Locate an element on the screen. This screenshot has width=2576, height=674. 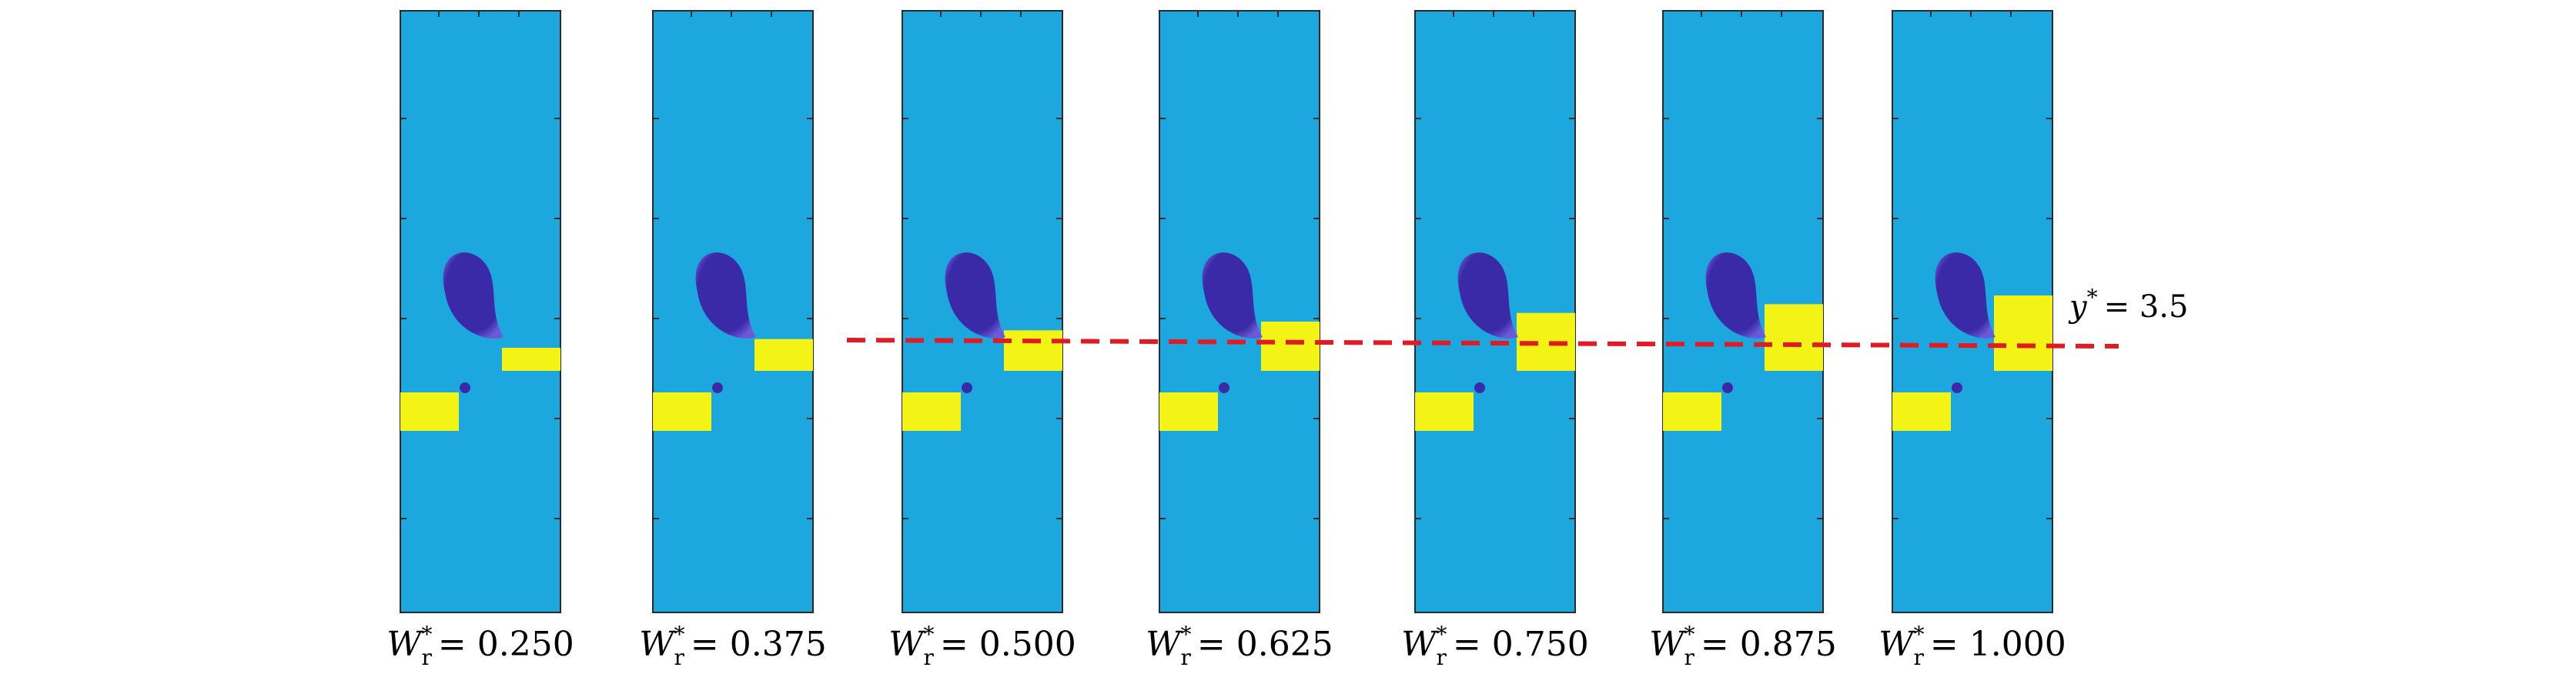
label-value: = 0.750 is located at coordinates (1521, 644).